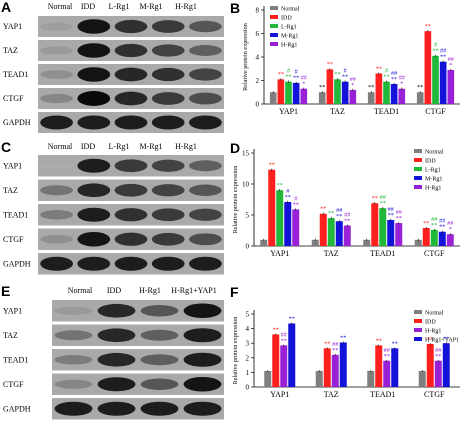 This screenshot has width=474, height=423. What do you see at coordinates (258, 34) in the screenshot?
I see `y-tick-label: 6` at bounding box center [258, 34].